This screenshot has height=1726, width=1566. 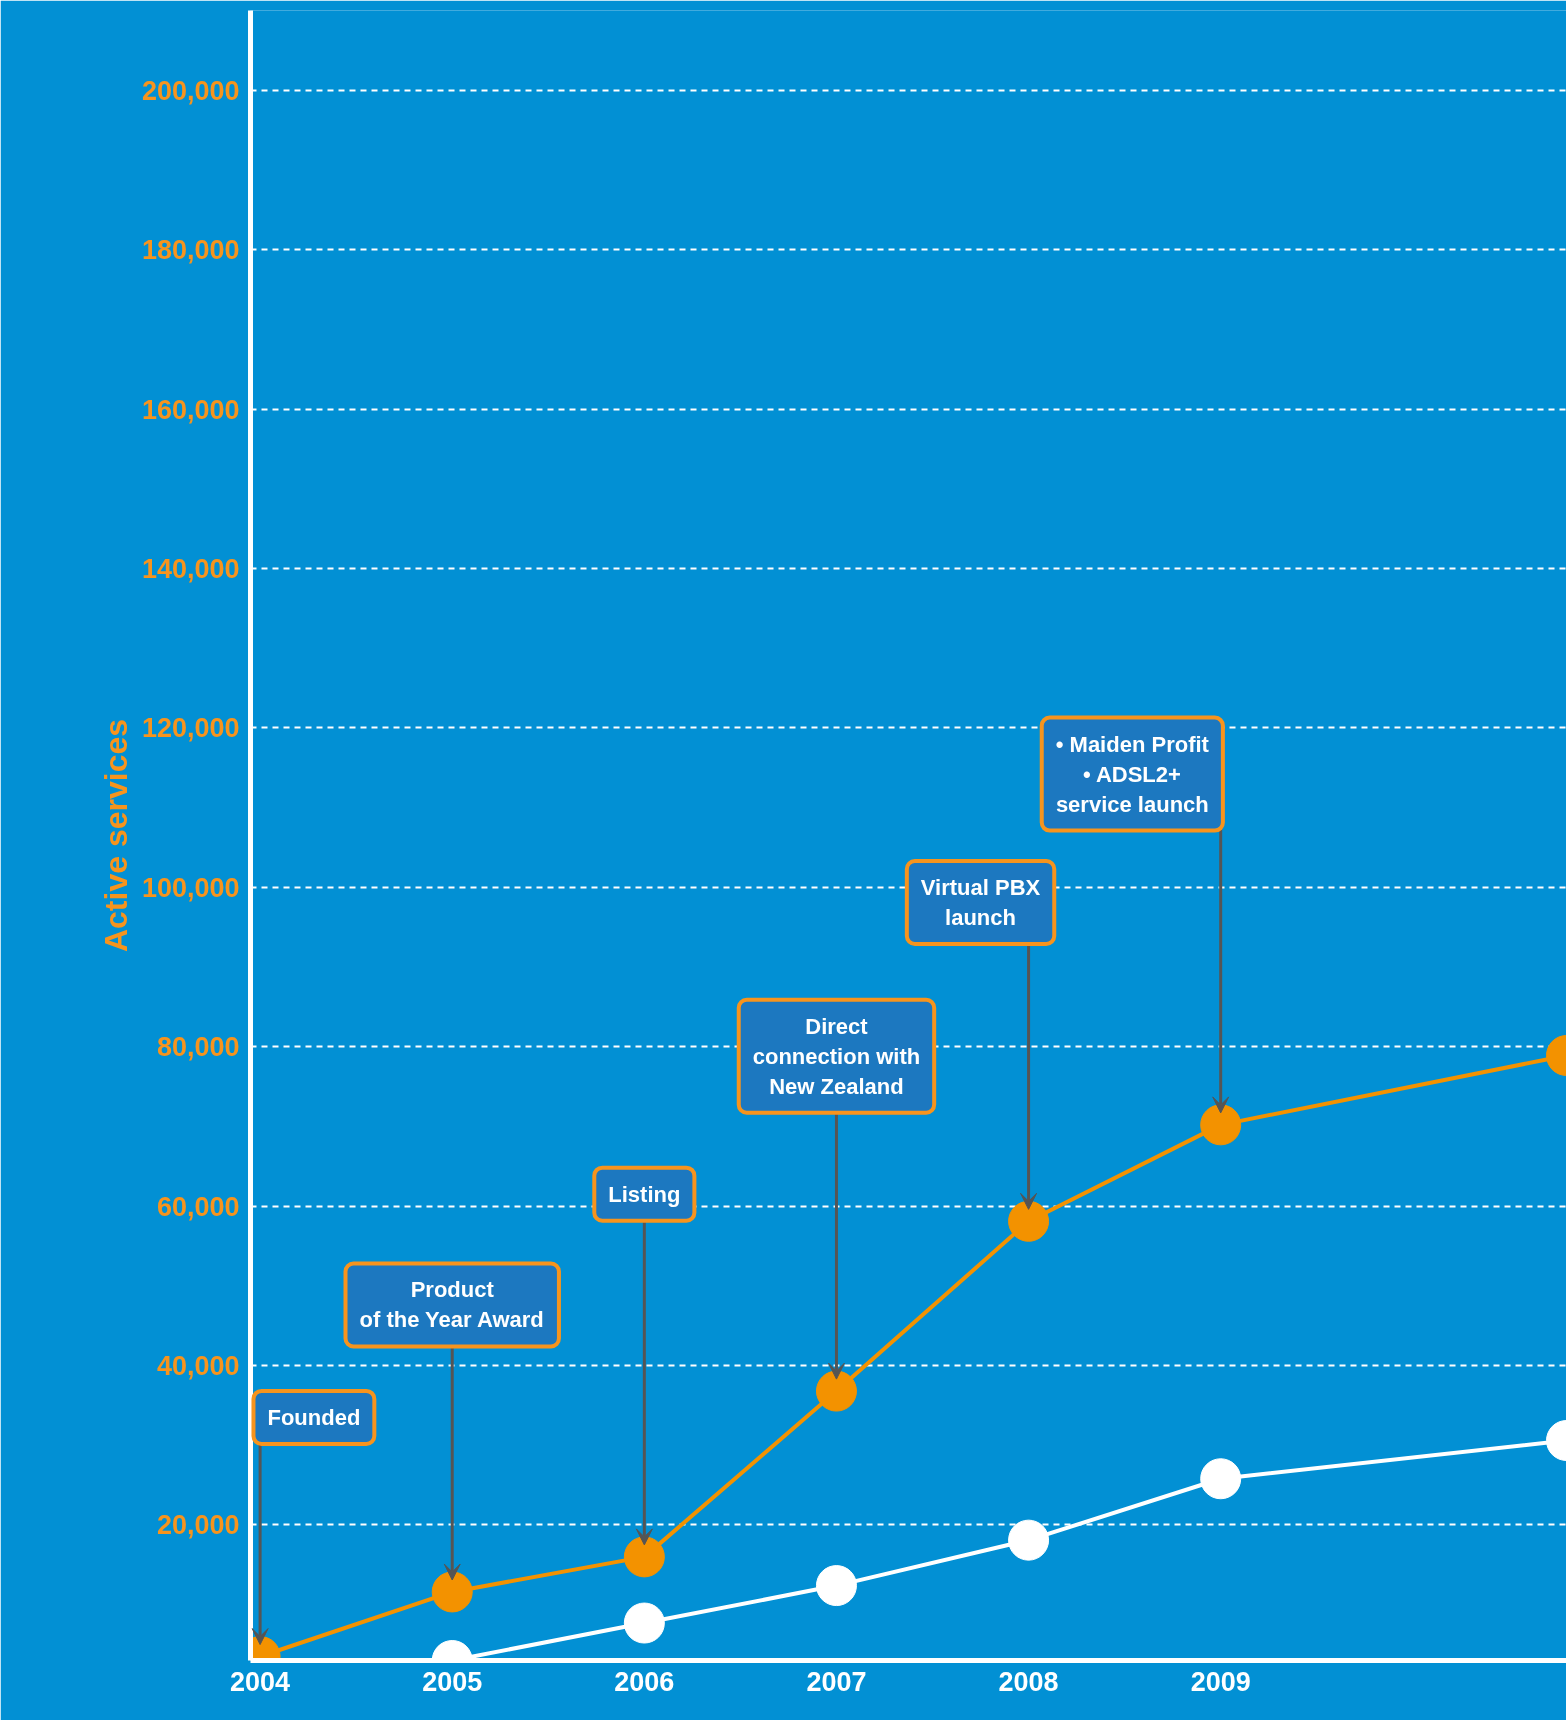 I want to click on y-tick-label: 180,000, so click(x=190, y=250).